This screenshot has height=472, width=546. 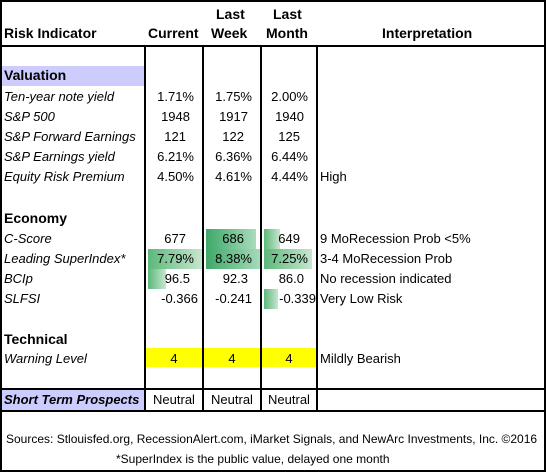 What do you see at coordinates (177, 278) in the screenshot?
I see `value-current: 96.5` at bounding box center [177, 278].